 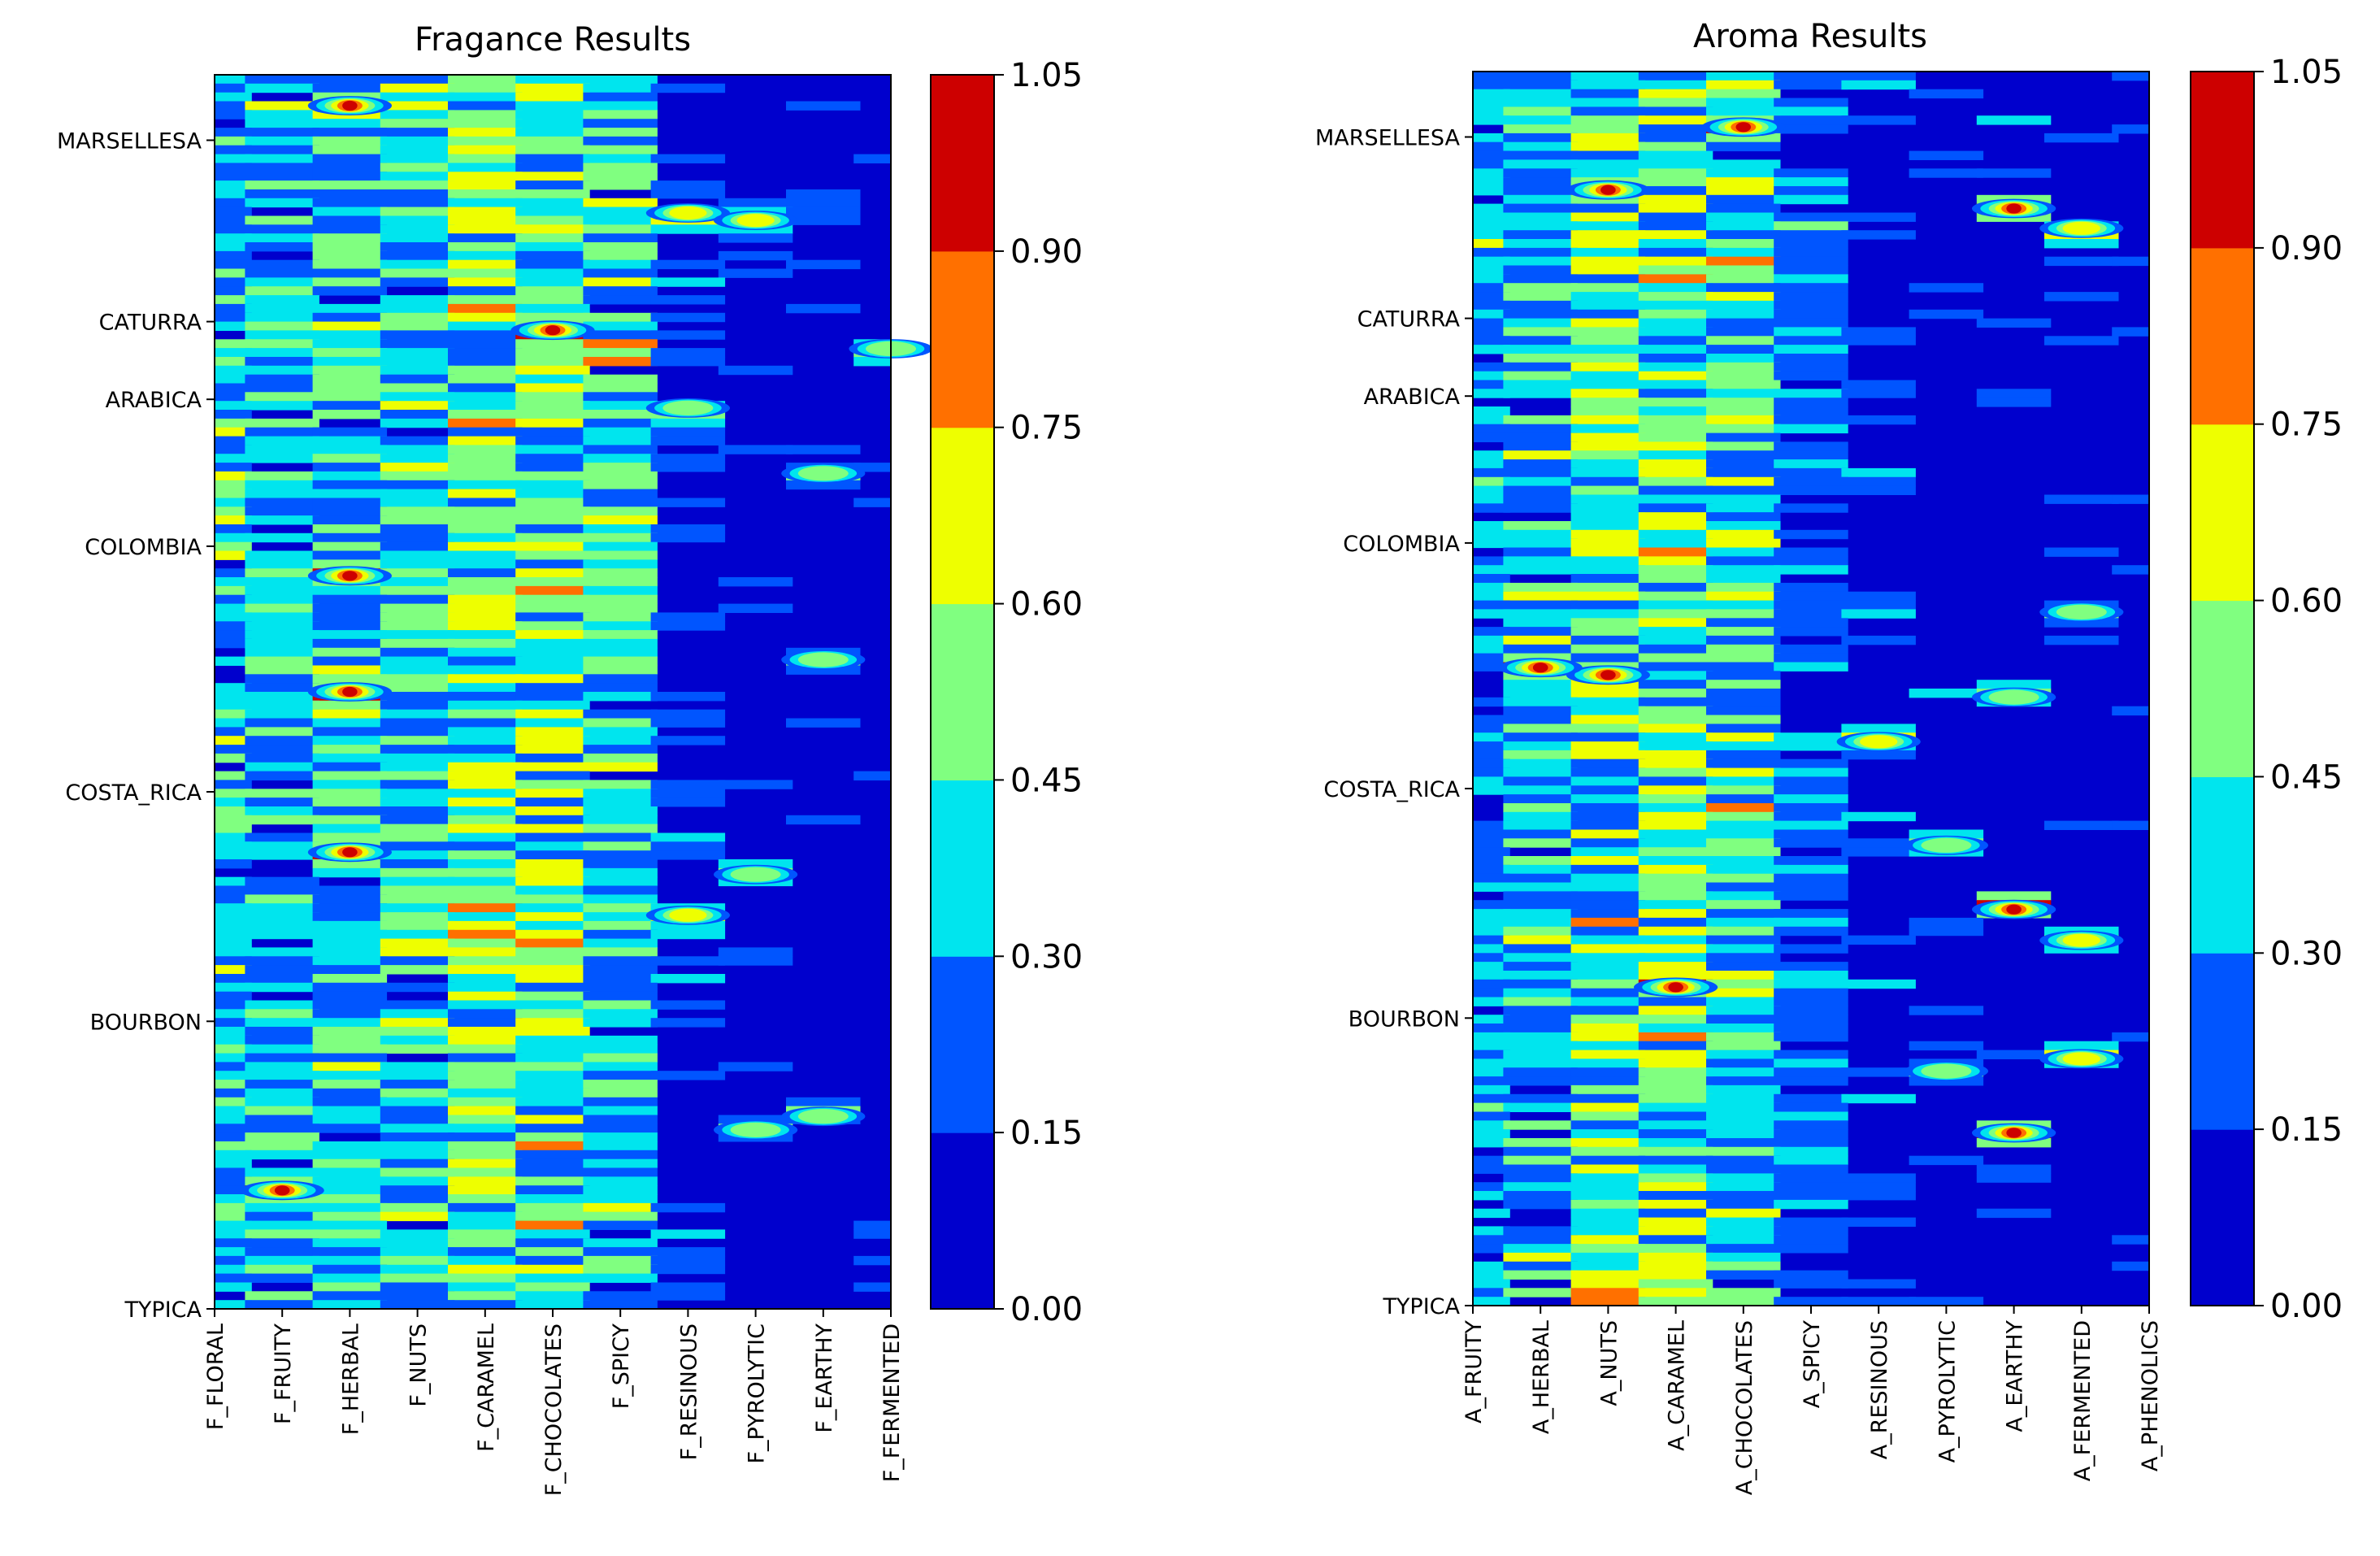 I want to click on x-tick-label: F_CARAMEL, so click(x=486, y=1387).